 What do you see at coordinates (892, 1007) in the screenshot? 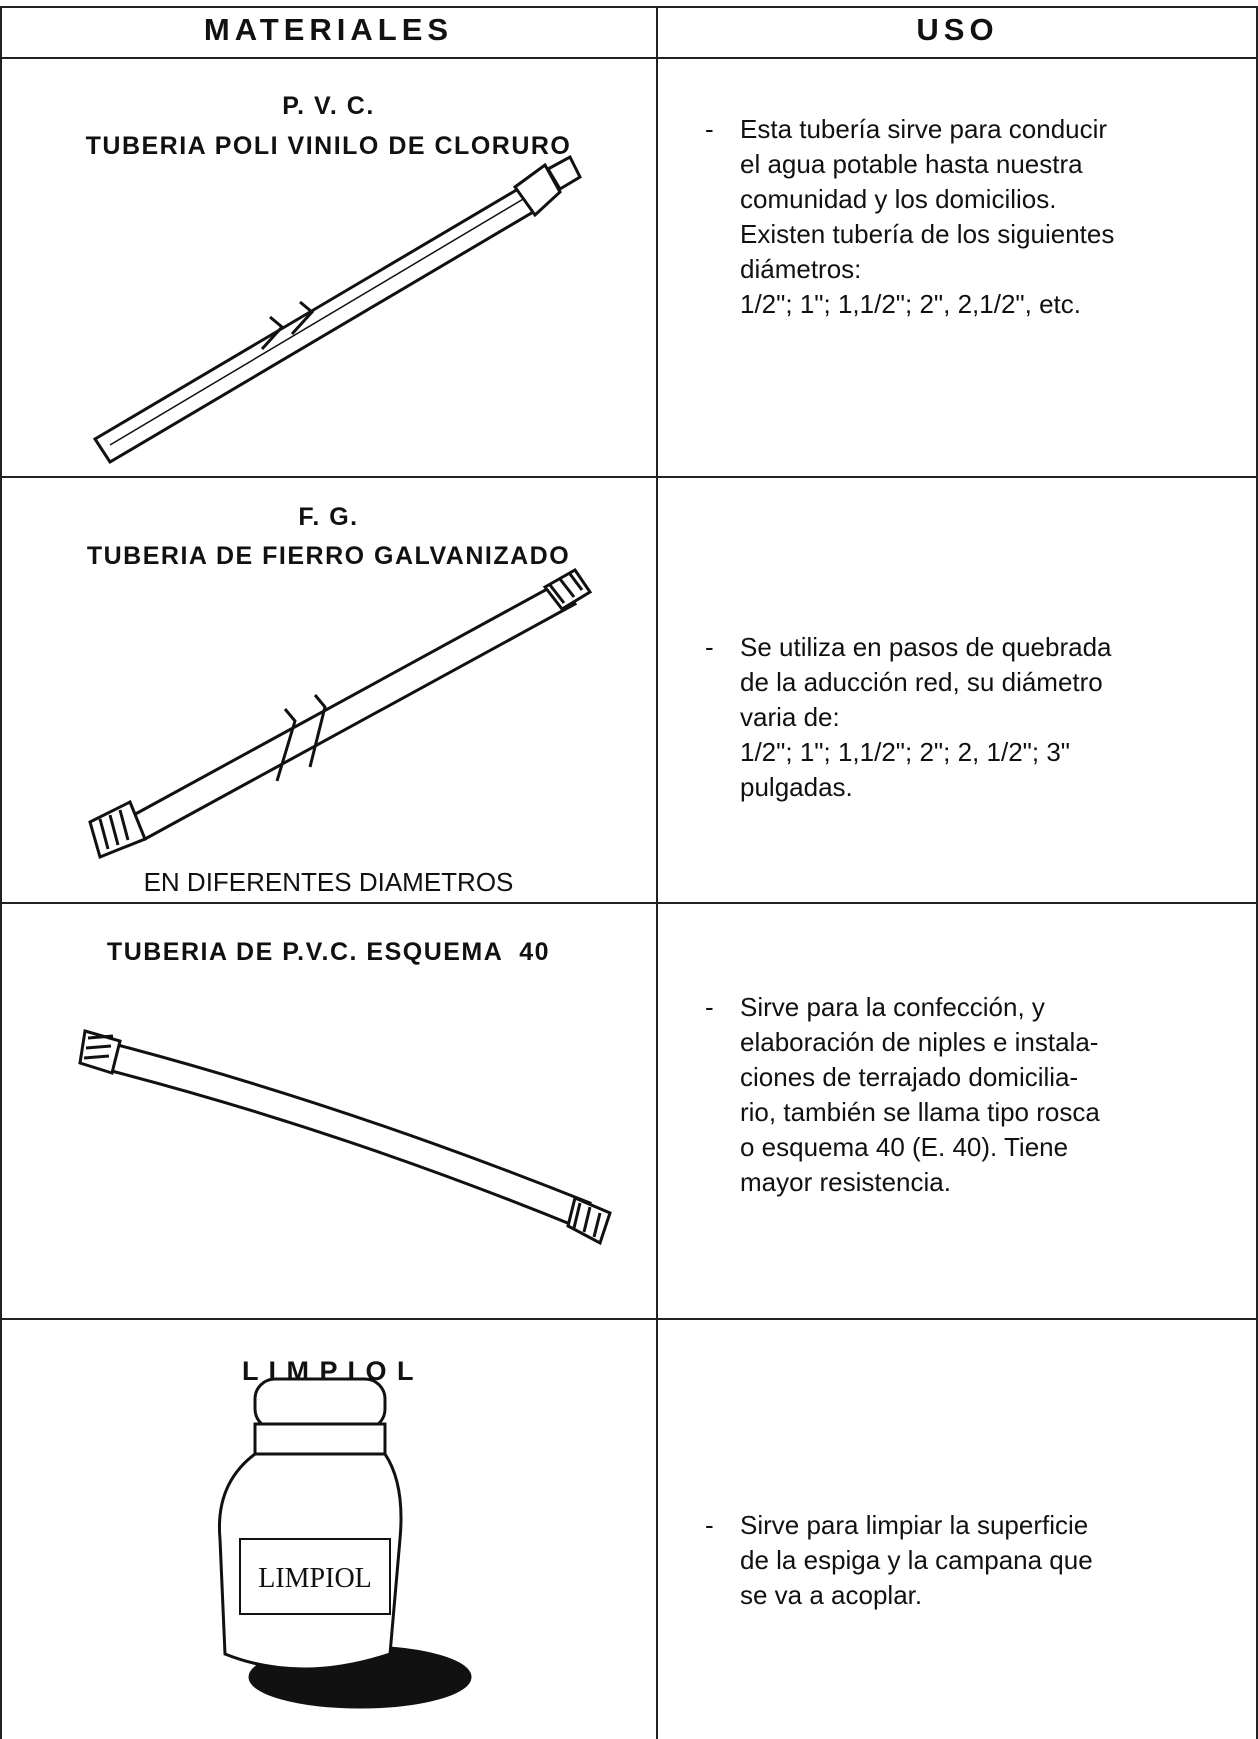
I see `uso-line: Sirve para la confección, y` at bounding box center [892, 1007].